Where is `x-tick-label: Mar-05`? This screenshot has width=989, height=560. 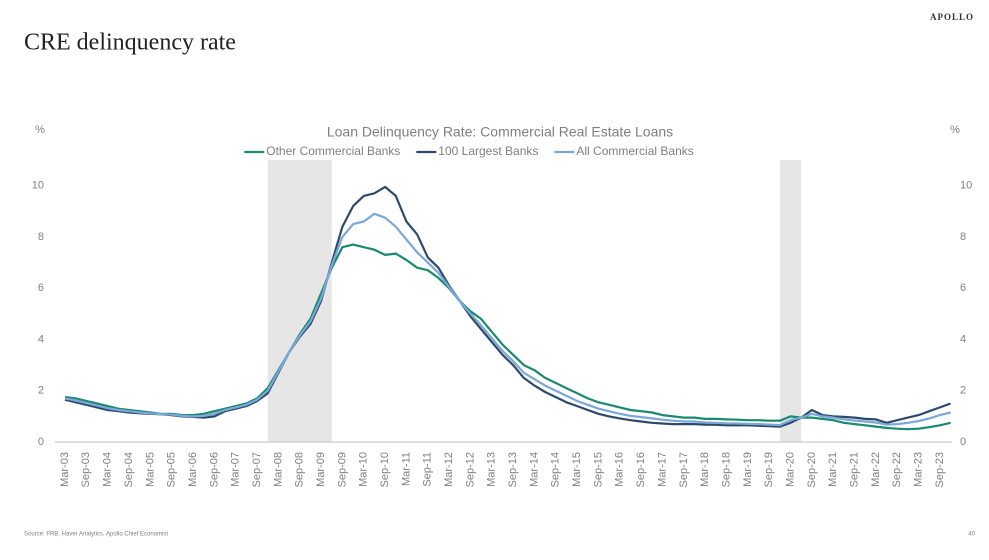 x-tick-label: Mar-05 is located at coordinates (150, 469).